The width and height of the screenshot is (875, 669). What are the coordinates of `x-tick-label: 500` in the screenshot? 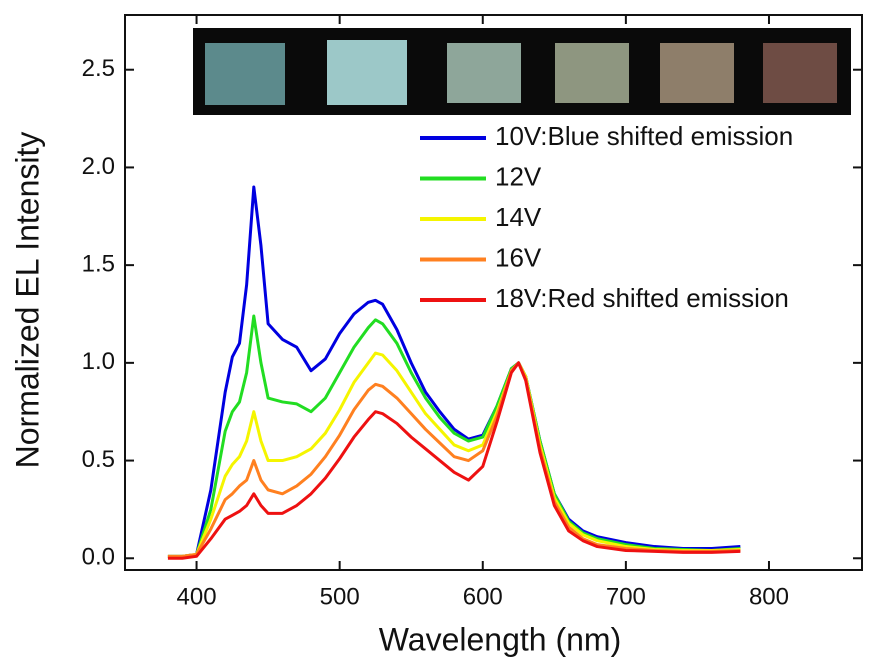 It's located at (340, 596).